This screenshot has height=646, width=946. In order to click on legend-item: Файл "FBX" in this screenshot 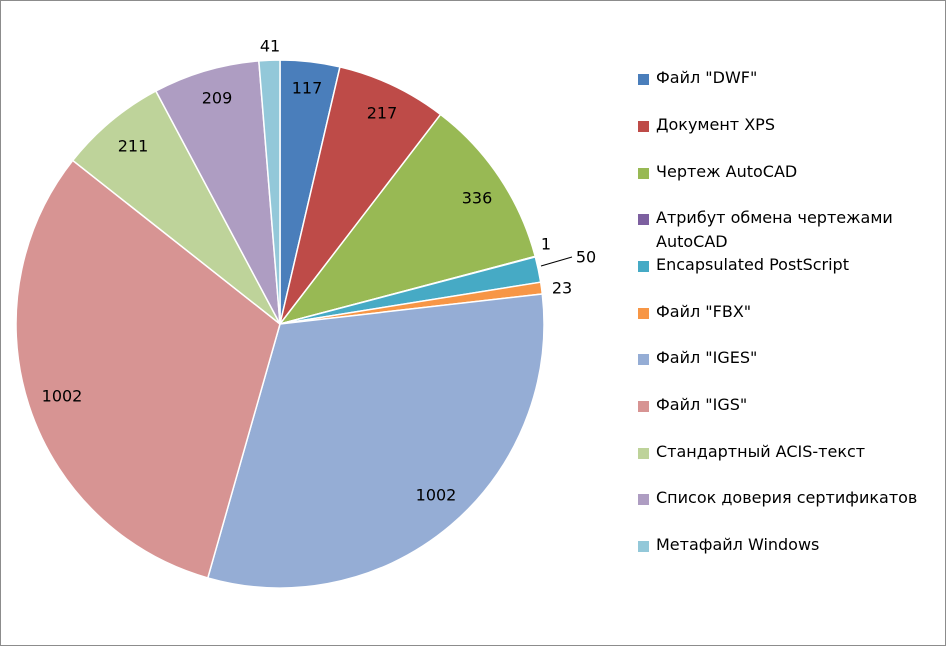, I will do `click(788, 313)`.